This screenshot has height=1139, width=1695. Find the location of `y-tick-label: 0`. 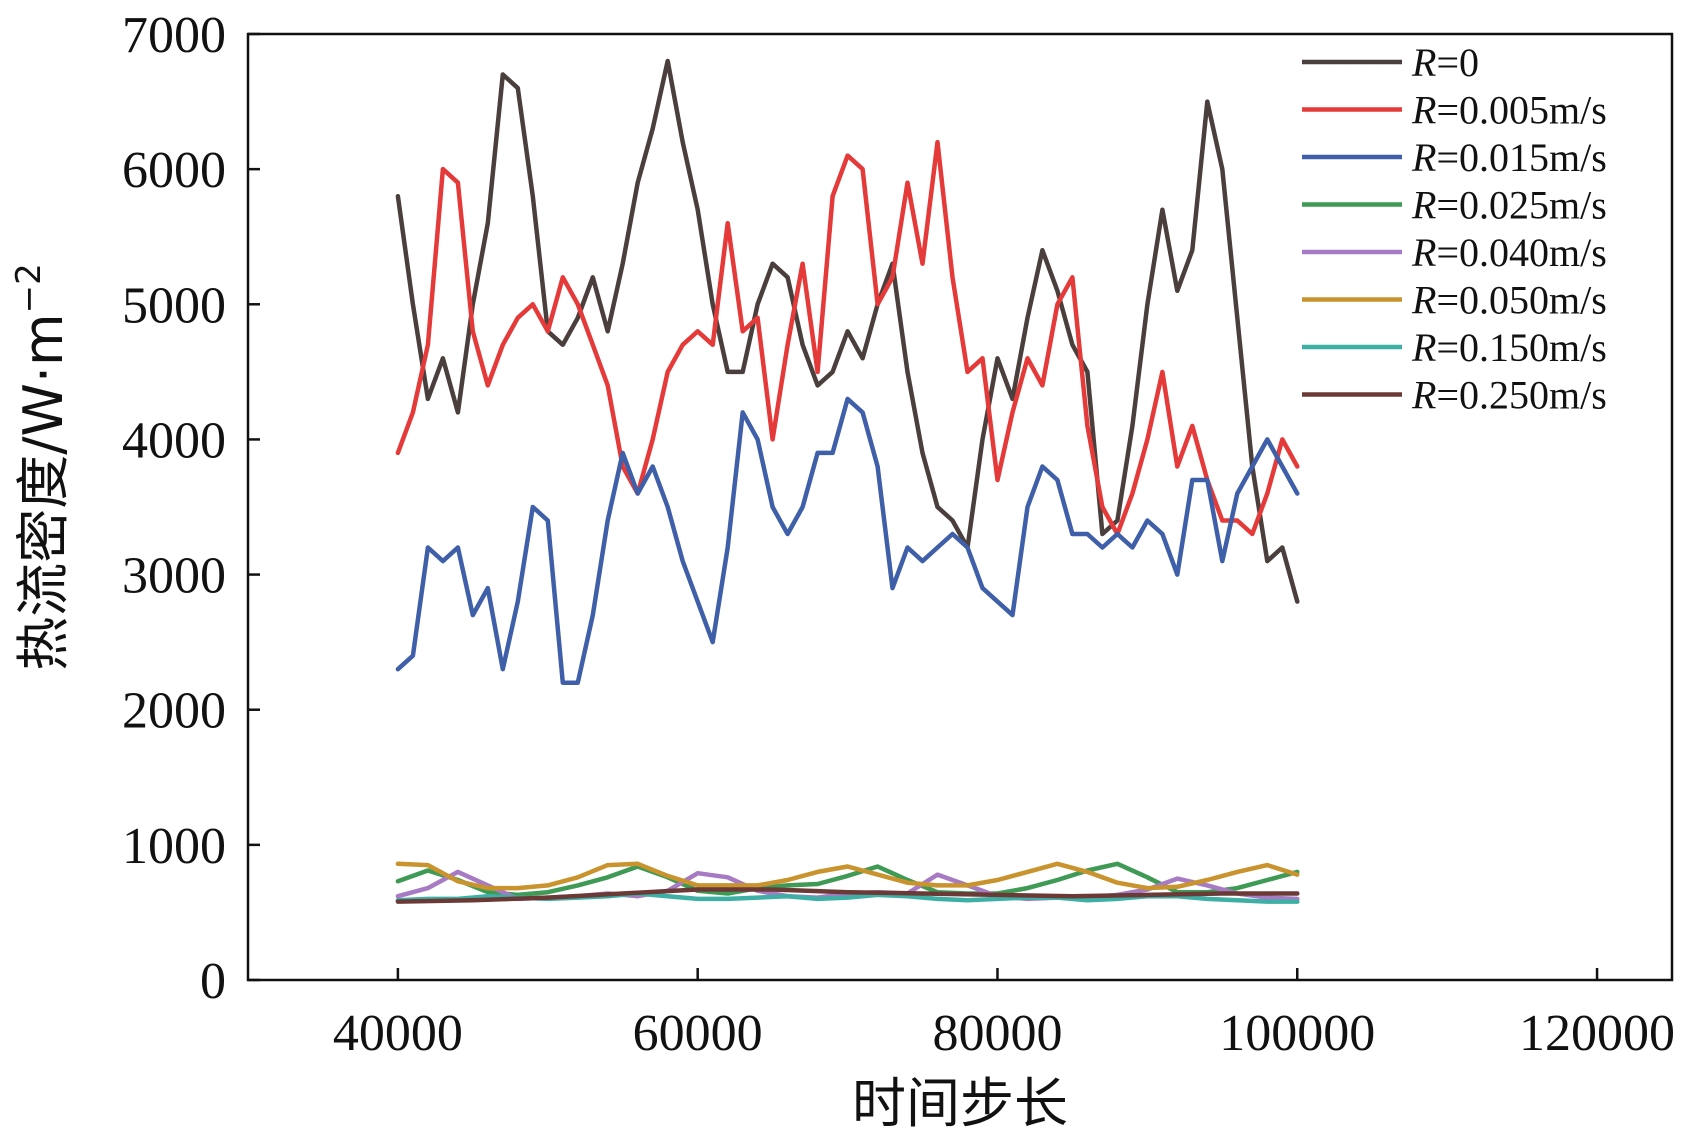

y-tick-label: 0 is located at coordinates (213, 981).